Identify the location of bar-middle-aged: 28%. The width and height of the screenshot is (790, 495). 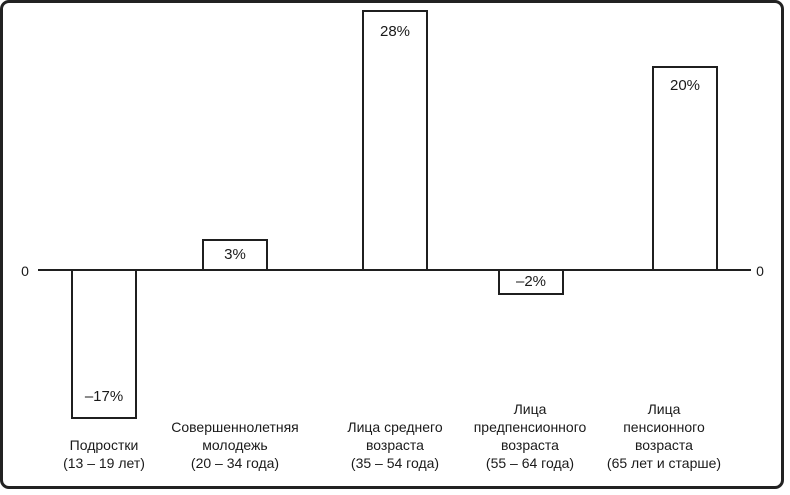
(395, 140).